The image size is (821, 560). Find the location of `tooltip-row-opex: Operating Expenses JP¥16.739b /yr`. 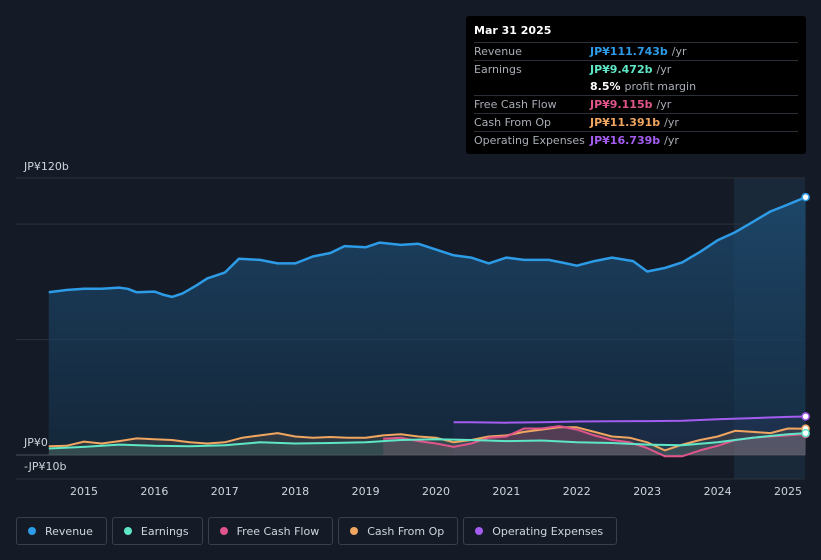

tooltip-row-opex: Operating Expenses JP¥16.739b /yr is located at coordinates (636, 140).